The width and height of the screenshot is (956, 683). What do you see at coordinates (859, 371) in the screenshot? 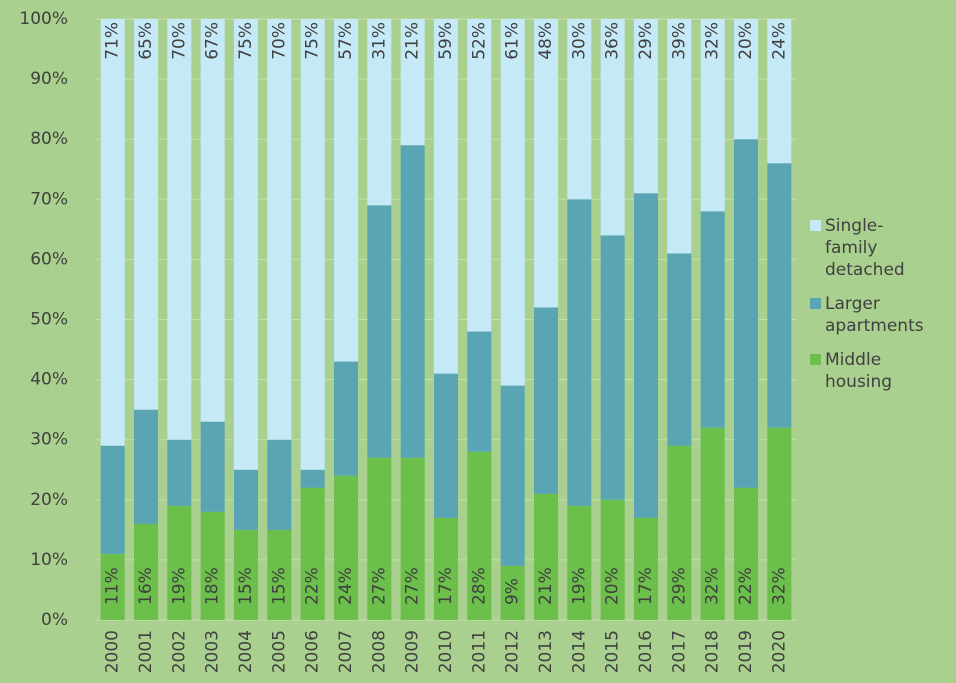
I see `legend-label: Middle housing` at bounding box center [859, 371].